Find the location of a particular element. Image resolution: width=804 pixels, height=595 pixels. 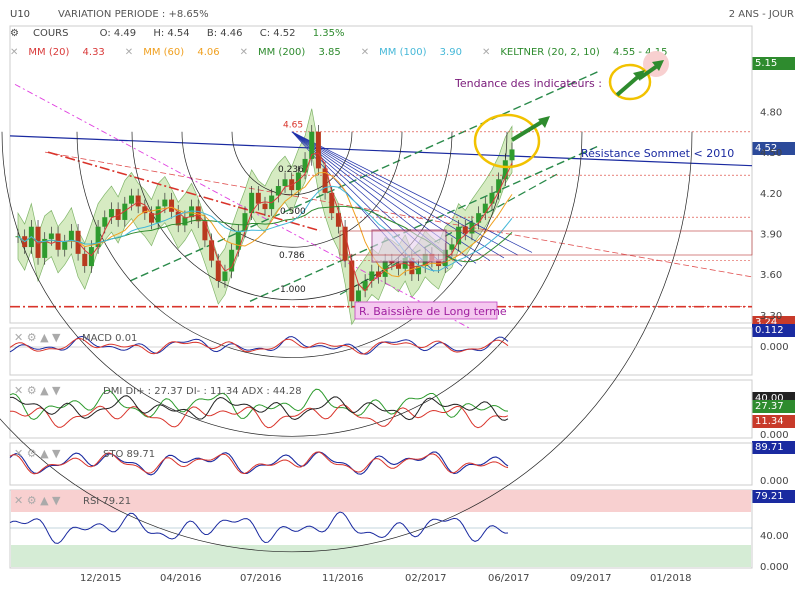

close-value: C: 4.52 1.35% is located at coordinates (302, 33).